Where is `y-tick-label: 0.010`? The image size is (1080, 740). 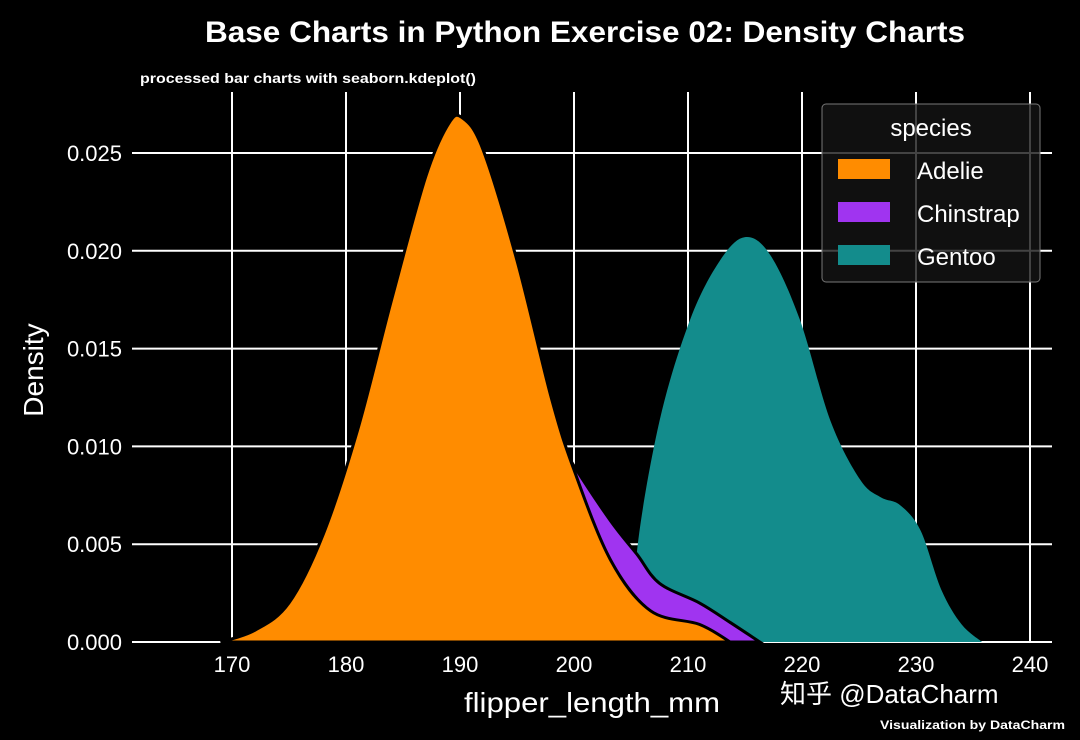
y-tick-label: 0.010 is located at coordinates (94, 446).